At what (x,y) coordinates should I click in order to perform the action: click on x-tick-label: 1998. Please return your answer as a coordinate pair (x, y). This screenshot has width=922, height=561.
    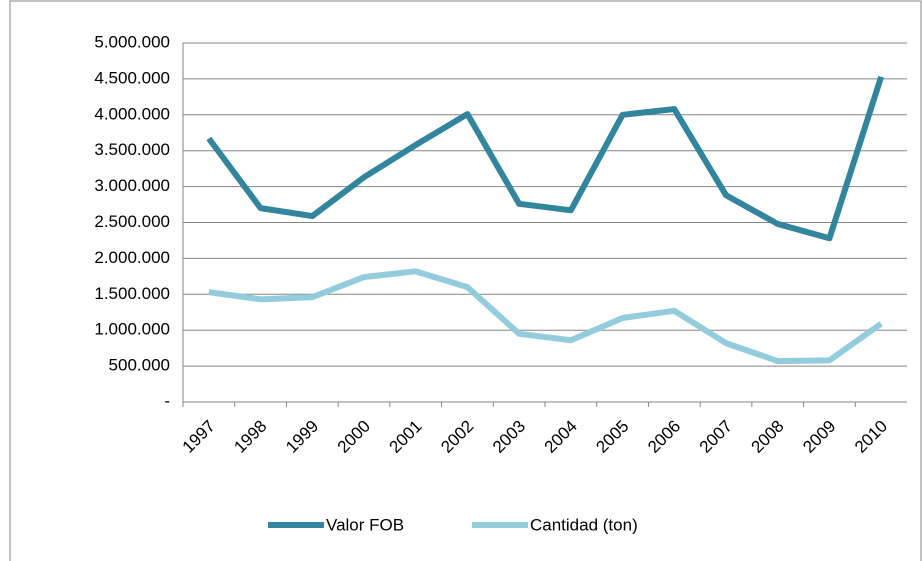
    Looking at the image, I should click on (250, 437).